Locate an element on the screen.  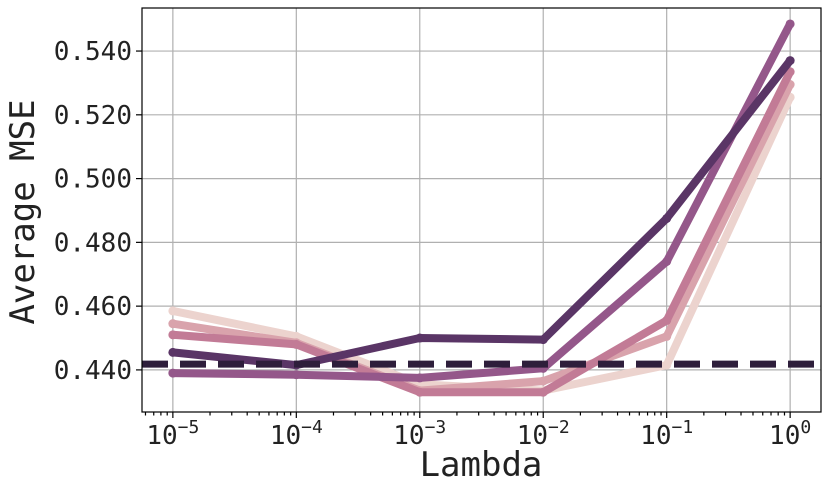
x-tick-label: 10⁻⁵ is located at coordinates (172, 434).